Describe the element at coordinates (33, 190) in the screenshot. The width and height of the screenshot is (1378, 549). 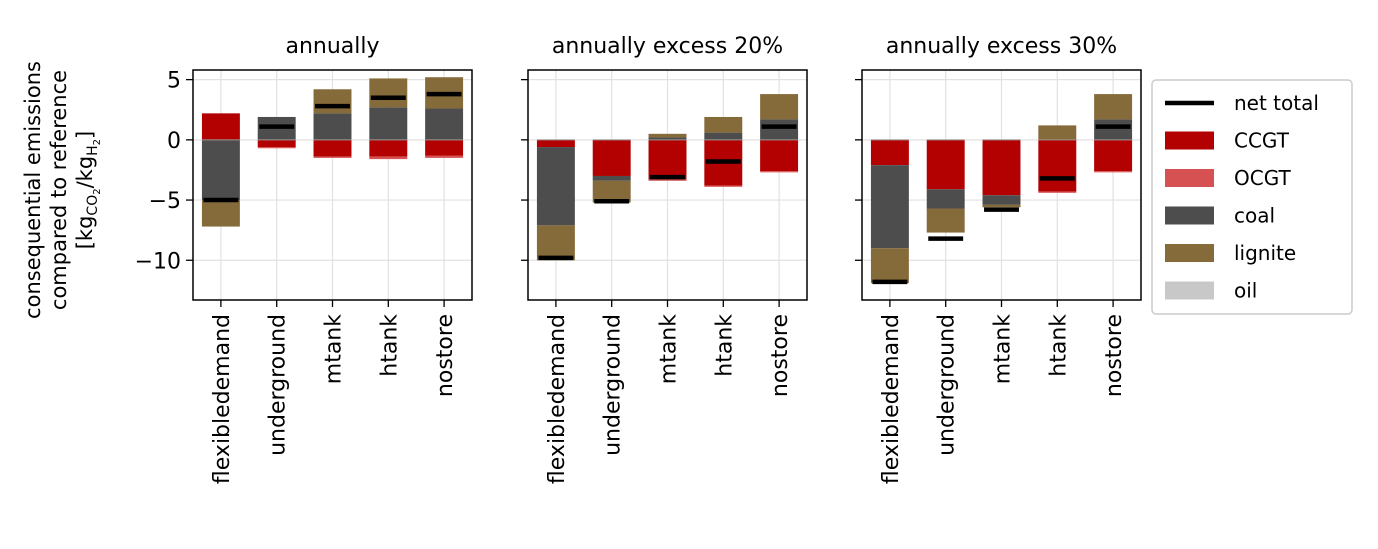
I see `y-axis-label-line-1: consequential emissions` at that location.